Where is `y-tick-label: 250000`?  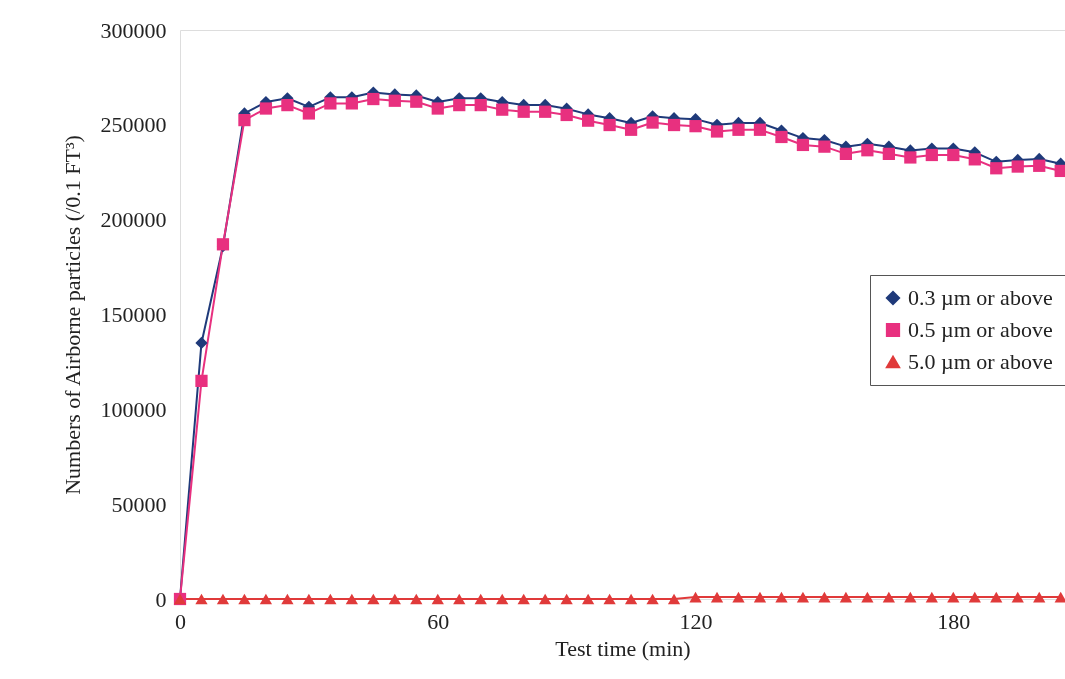 y-tick-label: 250000 is located at coordinates (133, 125).